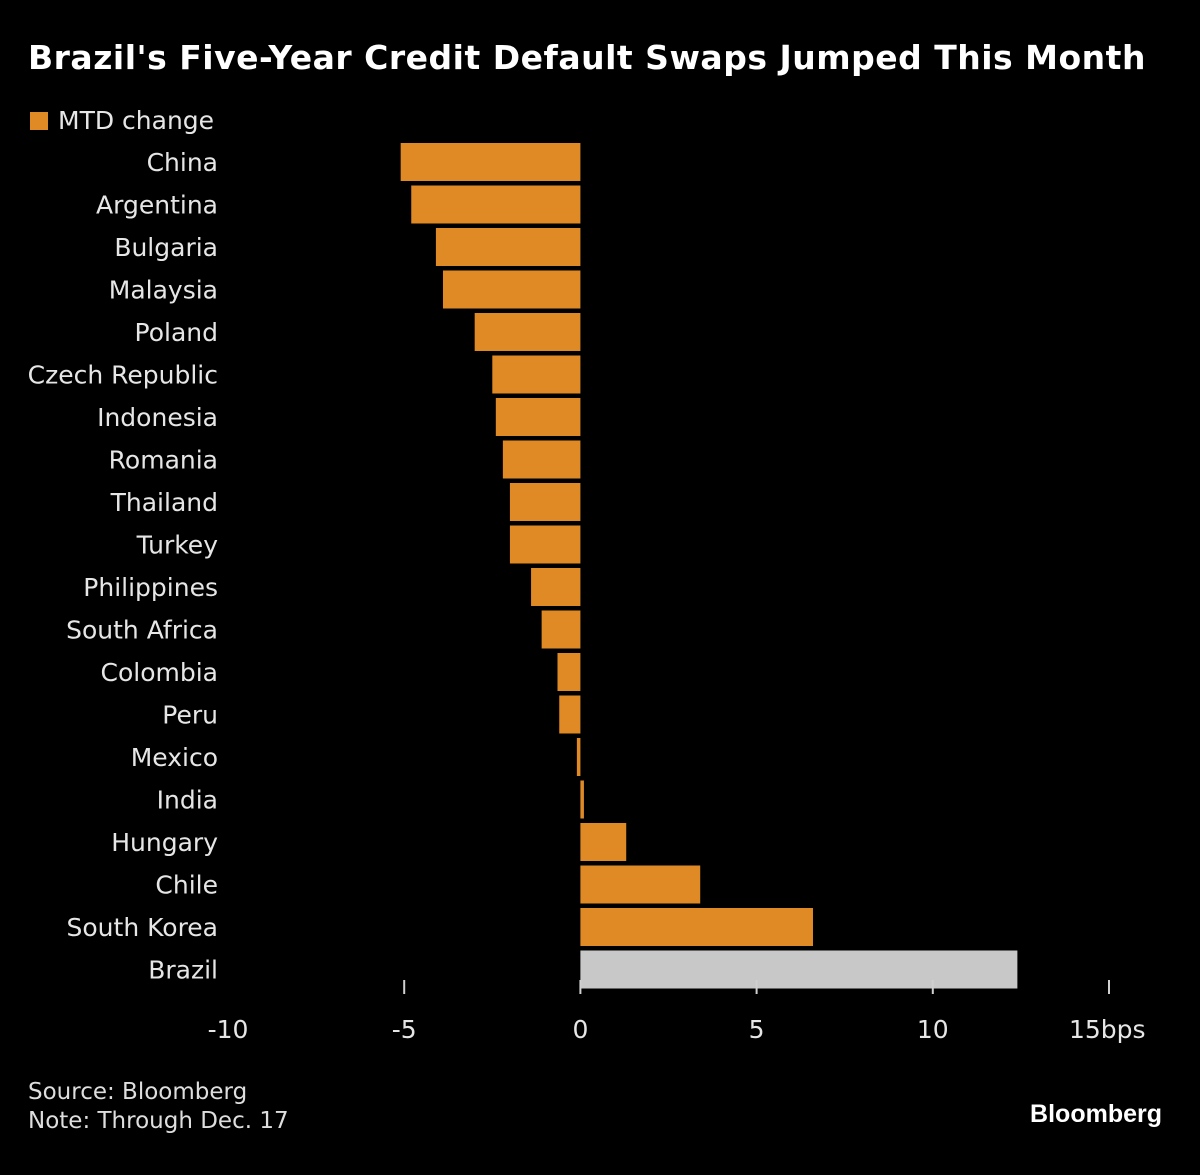 This screenshot has width=1200, height=1175. What do you see at coordinates (496, 204) in the screenshot?
I see `bar-argentina` at bounding box center [496, 204].